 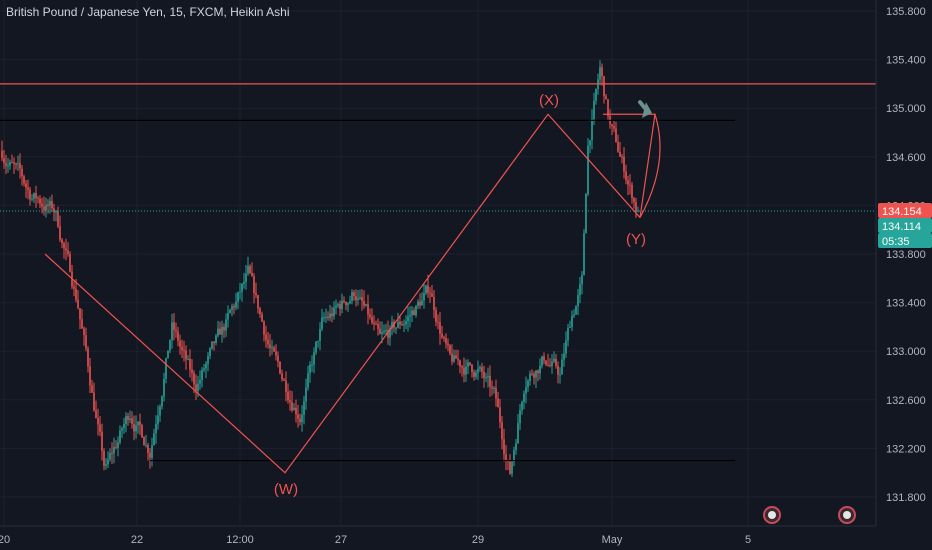 What do you see at coordinates (438, 535) in the screenshot?
I see `time-axis: 20 22 12:00 27 29 May 5` at bounding box center [438, 535].